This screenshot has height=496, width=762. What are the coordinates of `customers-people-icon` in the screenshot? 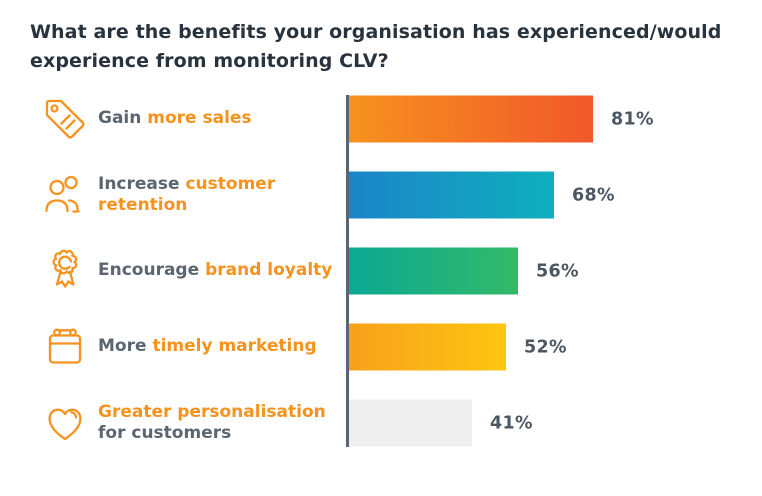 It's located at (65, 195).